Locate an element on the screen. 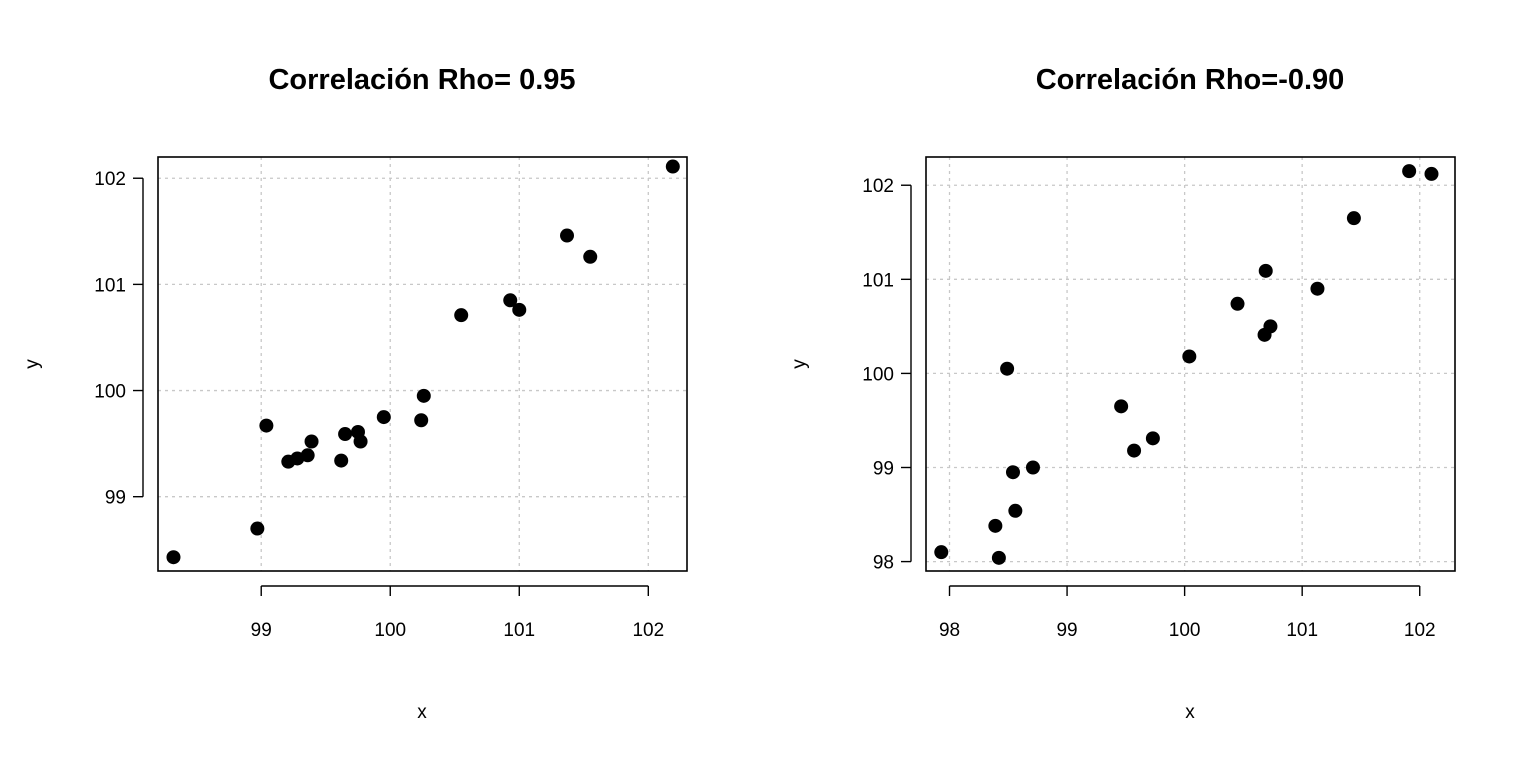 This screenshot has width=1536, height=768. right-plot-x-axis-label: x is located at coordinates (1190, 712).